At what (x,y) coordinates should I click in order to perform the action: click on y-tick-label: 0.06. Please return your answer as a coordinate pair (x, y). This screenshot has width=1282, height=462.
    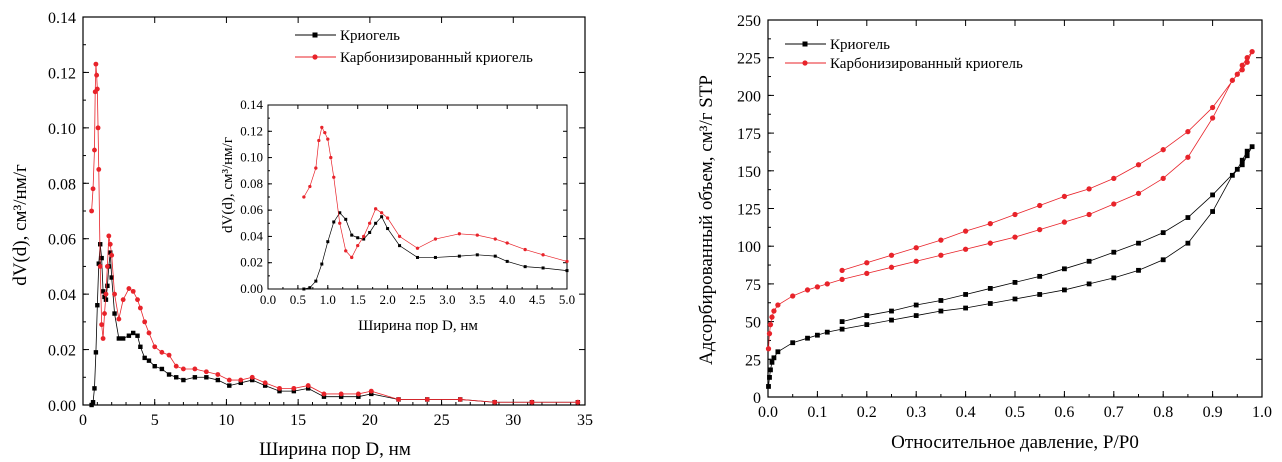
    Looking at the image, I should click on (251, 209).